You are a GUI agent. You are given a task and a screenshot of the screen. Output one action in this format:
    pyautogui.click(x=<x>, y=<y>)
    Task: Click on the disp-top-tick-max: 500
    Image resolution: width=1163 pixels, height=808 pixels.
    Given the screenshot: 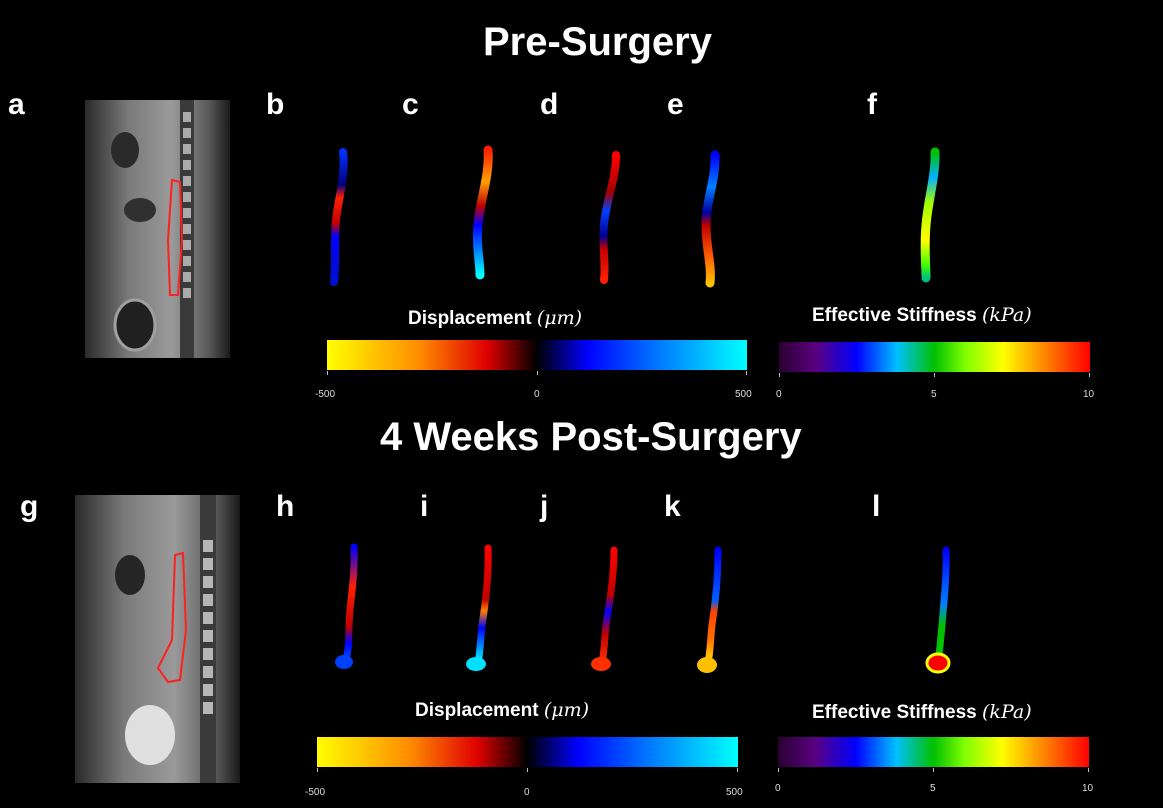 What is the action you would take?
    pyautogui.click(x=743, y=394)
    